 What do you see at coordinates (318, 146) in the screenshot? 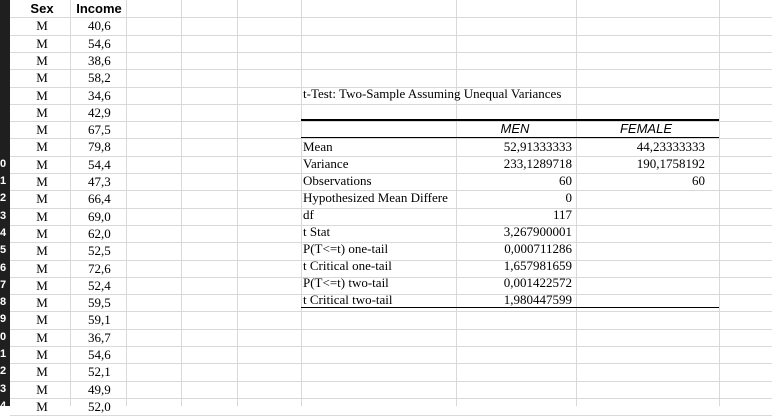
I see `ttest-stat-label: Mean` at bounding box center [318, 146].